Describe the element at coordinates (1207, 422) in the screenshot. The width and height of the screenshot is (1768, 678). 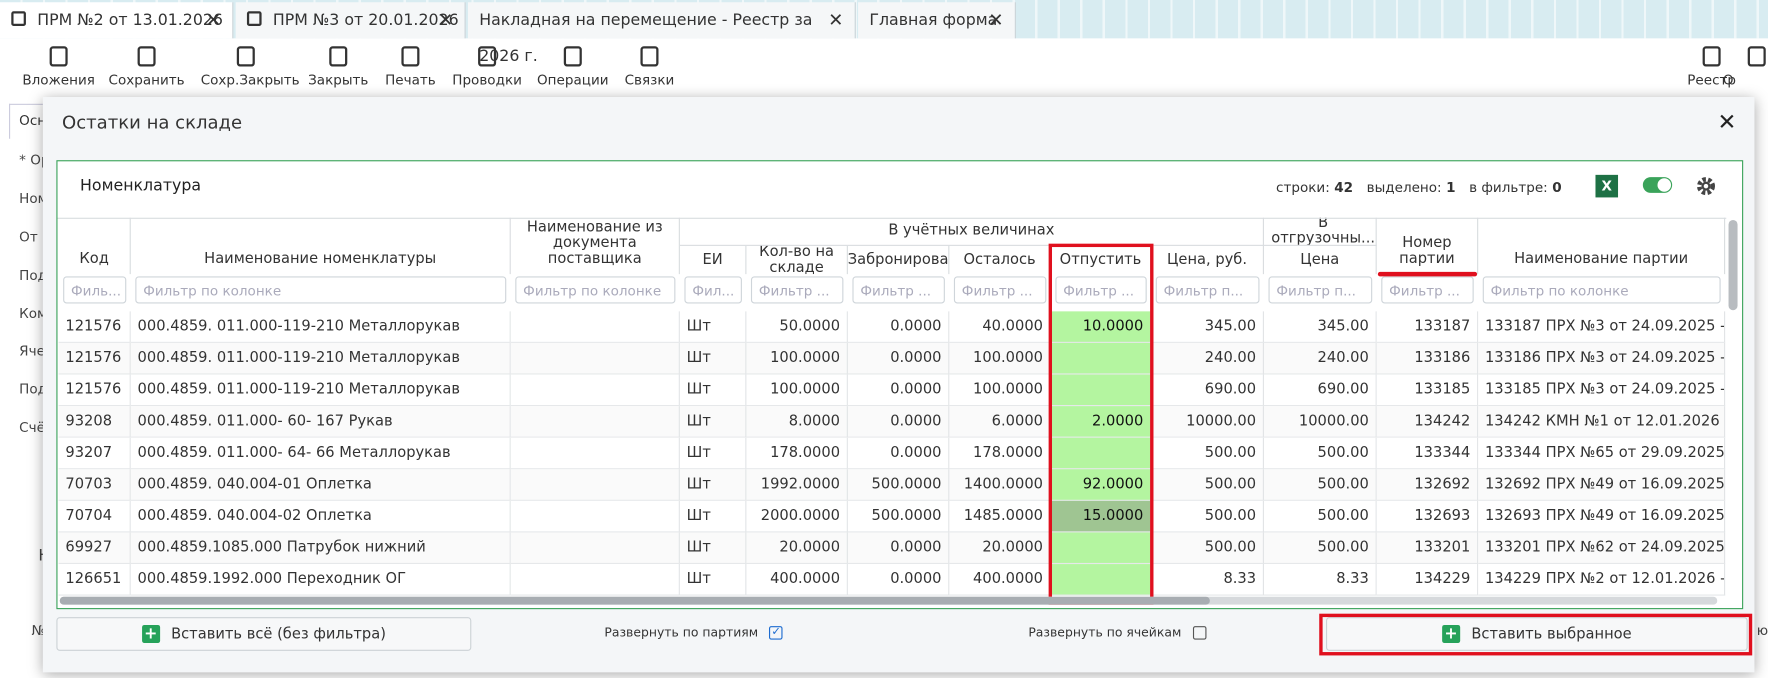
I see `table-cell: 10000.00` at that location.